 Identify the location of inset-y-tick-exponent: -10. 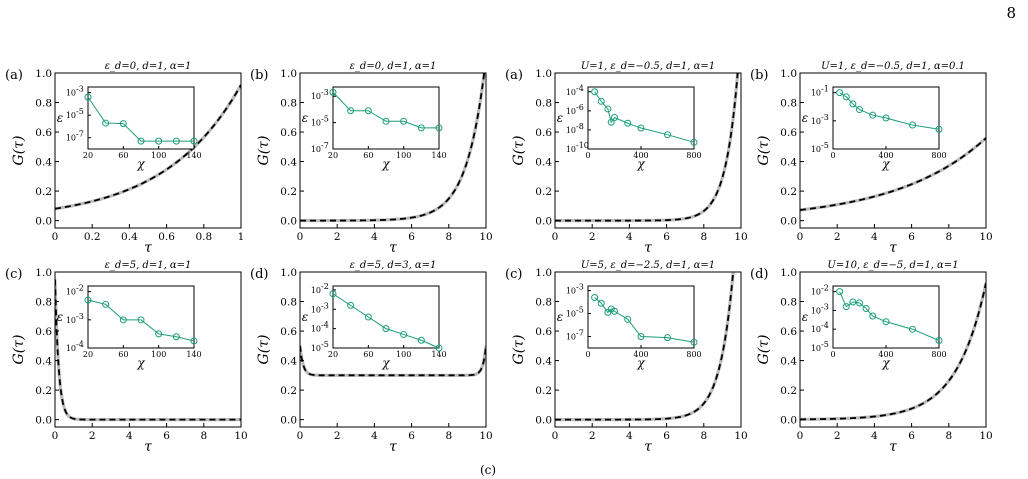
(582, 145).